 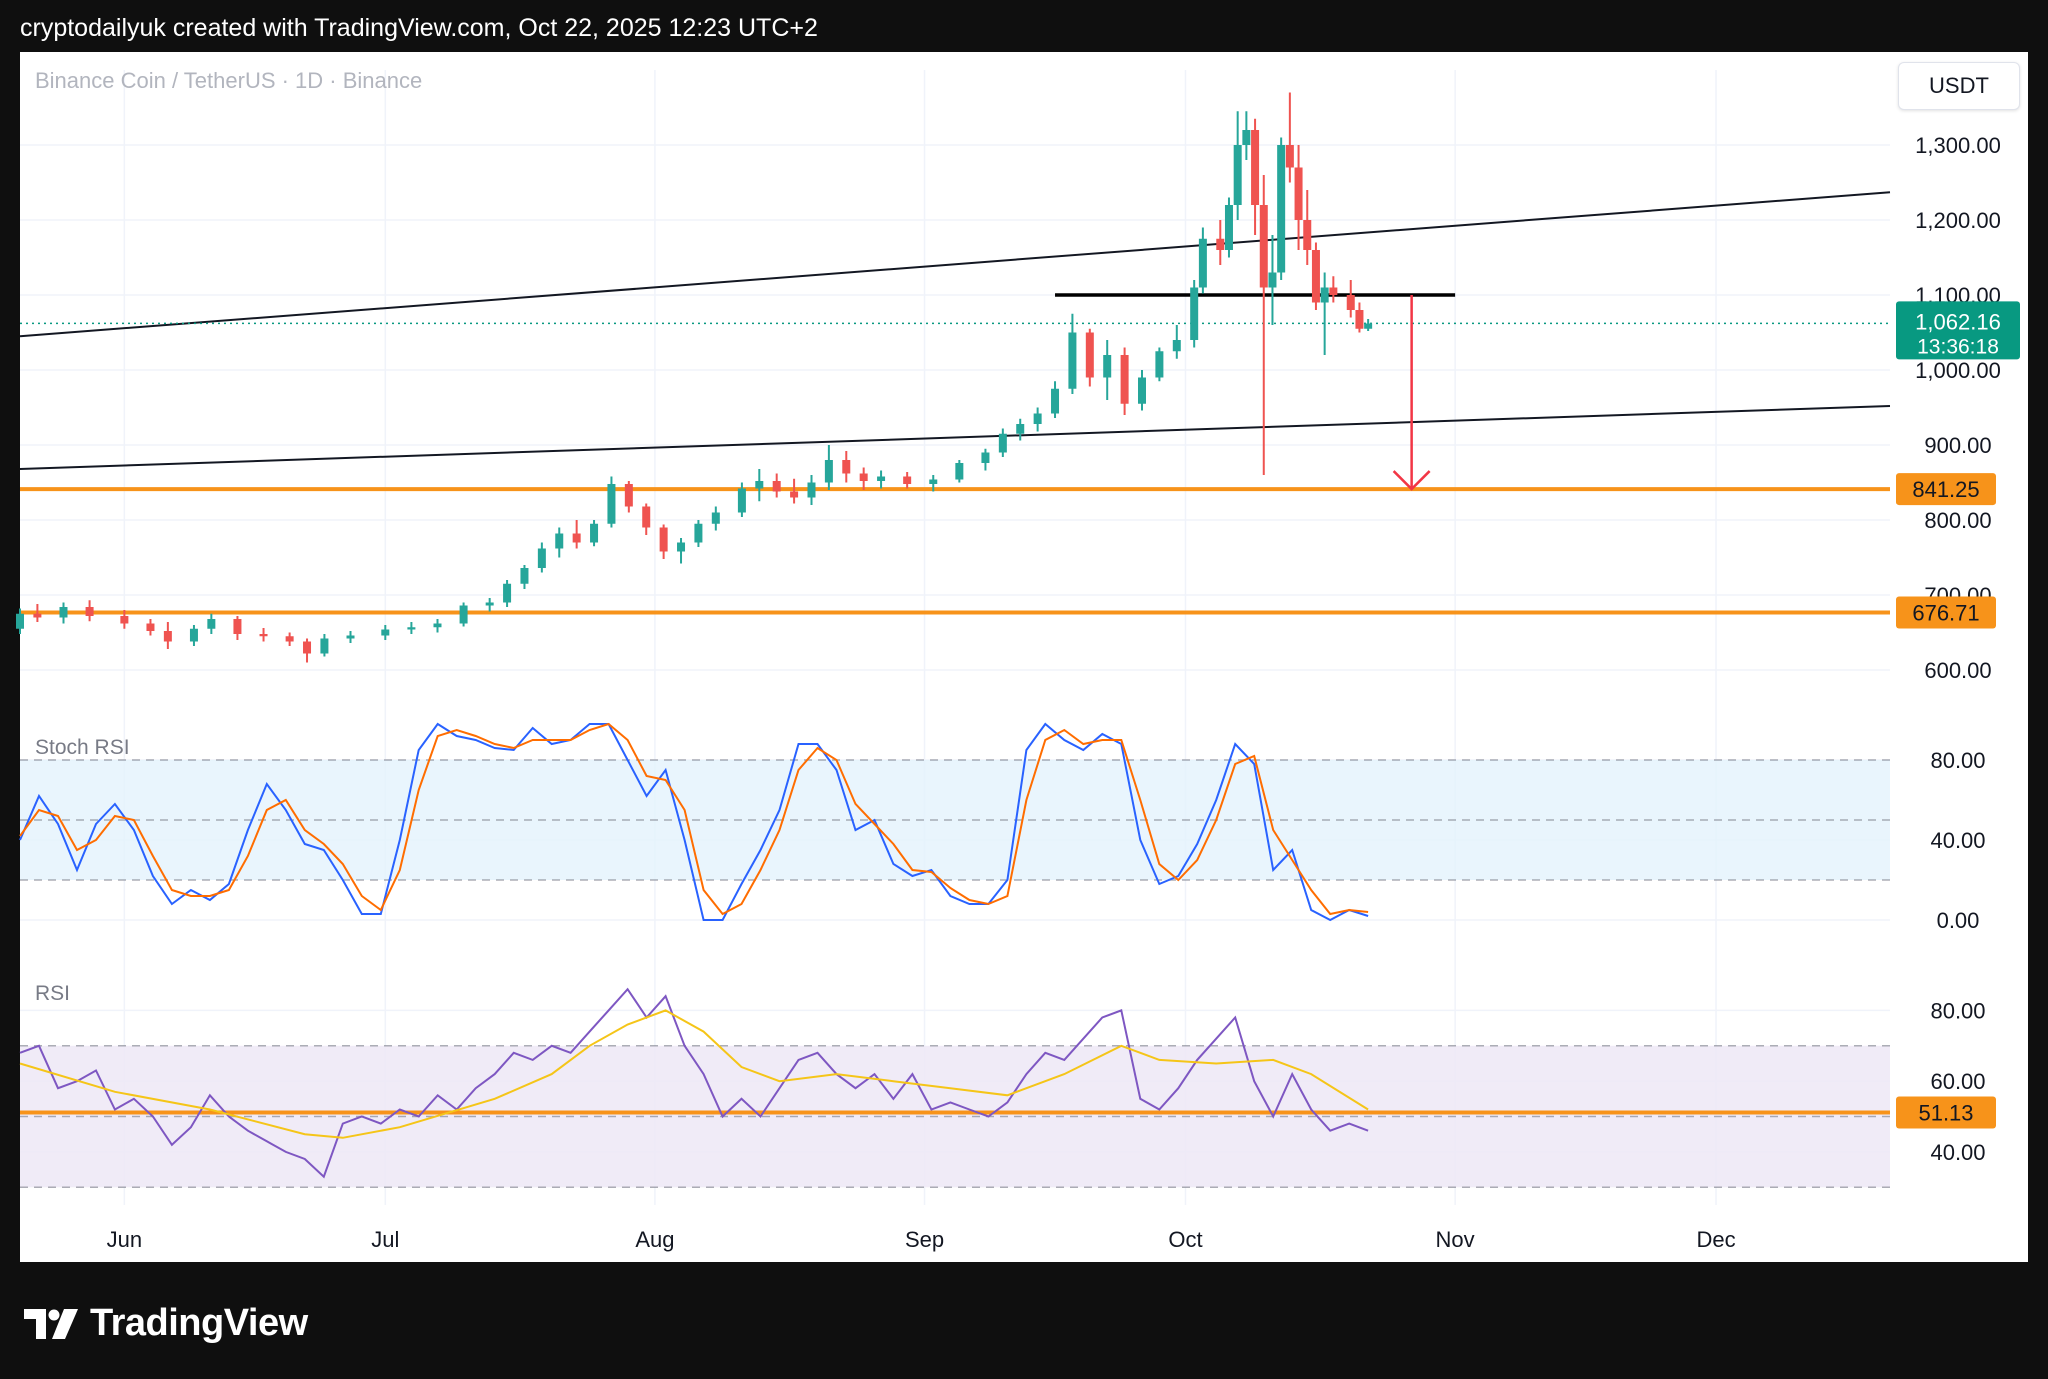 What do you see at coordinates (1455, 1239) in the screenshot?
I see `x-tick-label: Nov` at bounding box center [1455, 1239].